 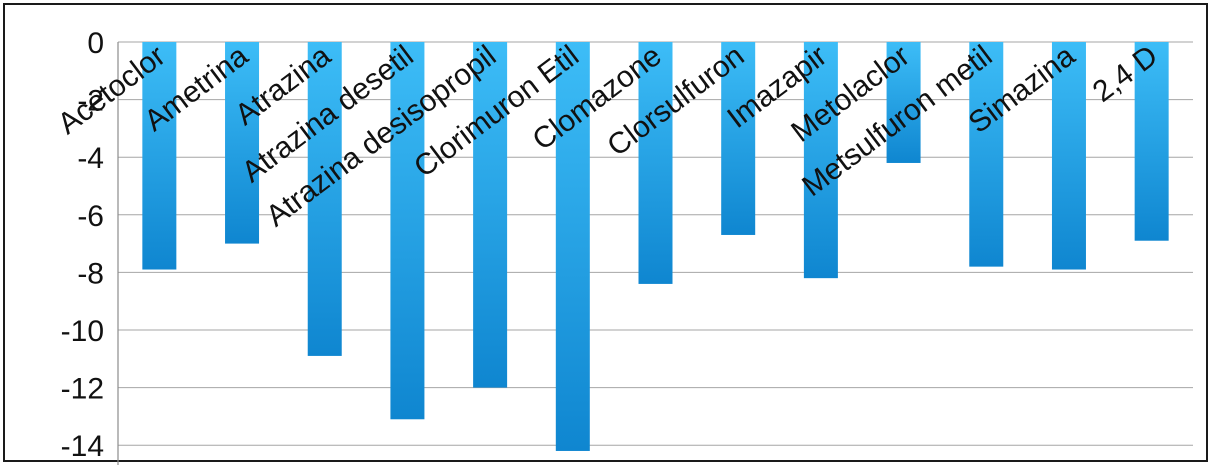 I want to click on y-tick-label: -8, so click(x=90, y=273).